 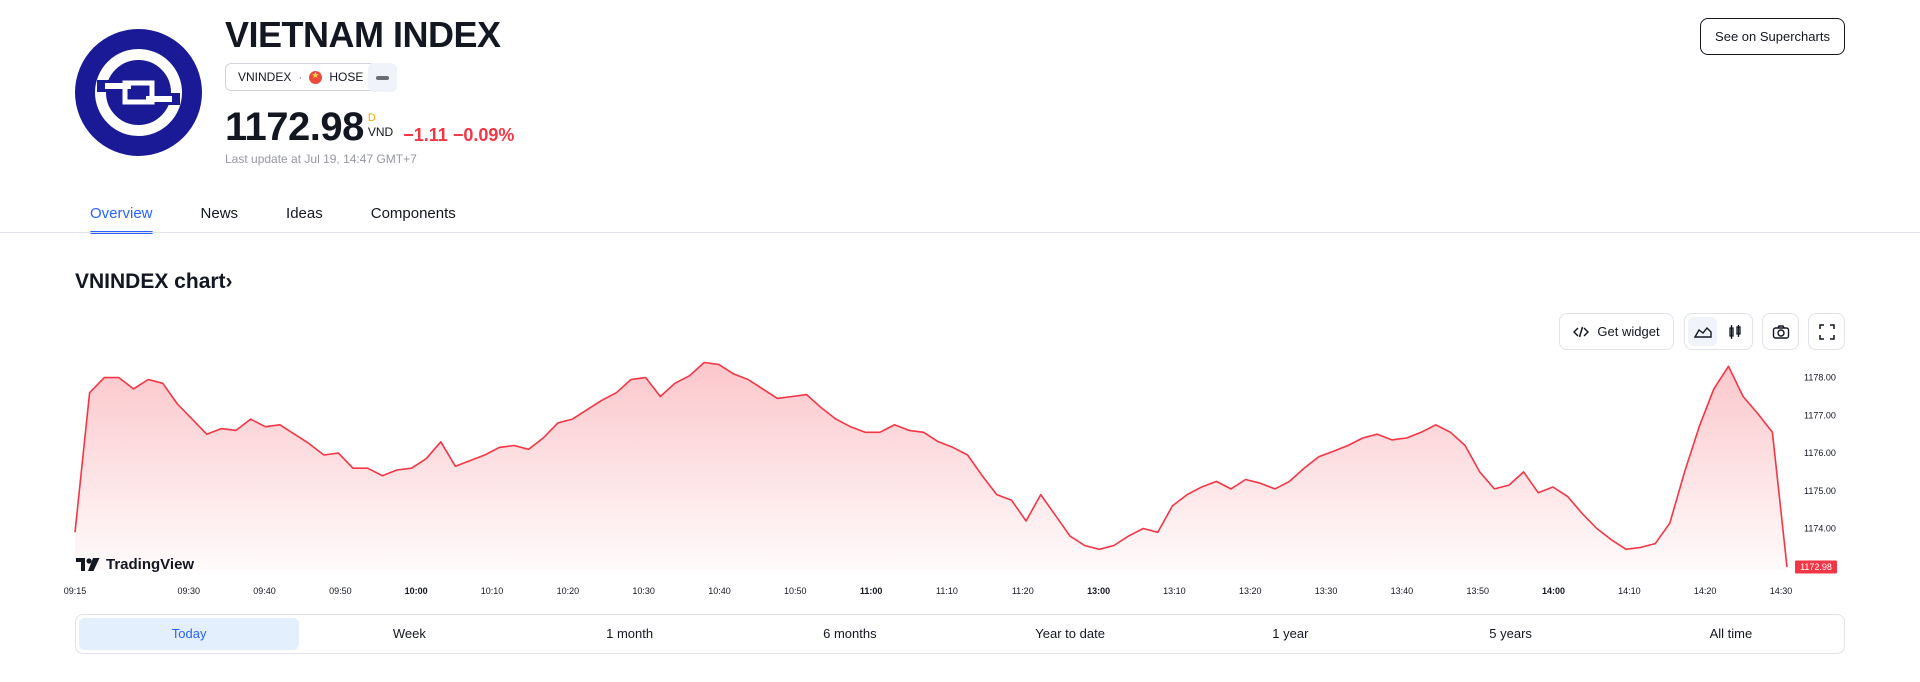 I want to click on x-tick-label: 10:20, so click(x=568, y=591).